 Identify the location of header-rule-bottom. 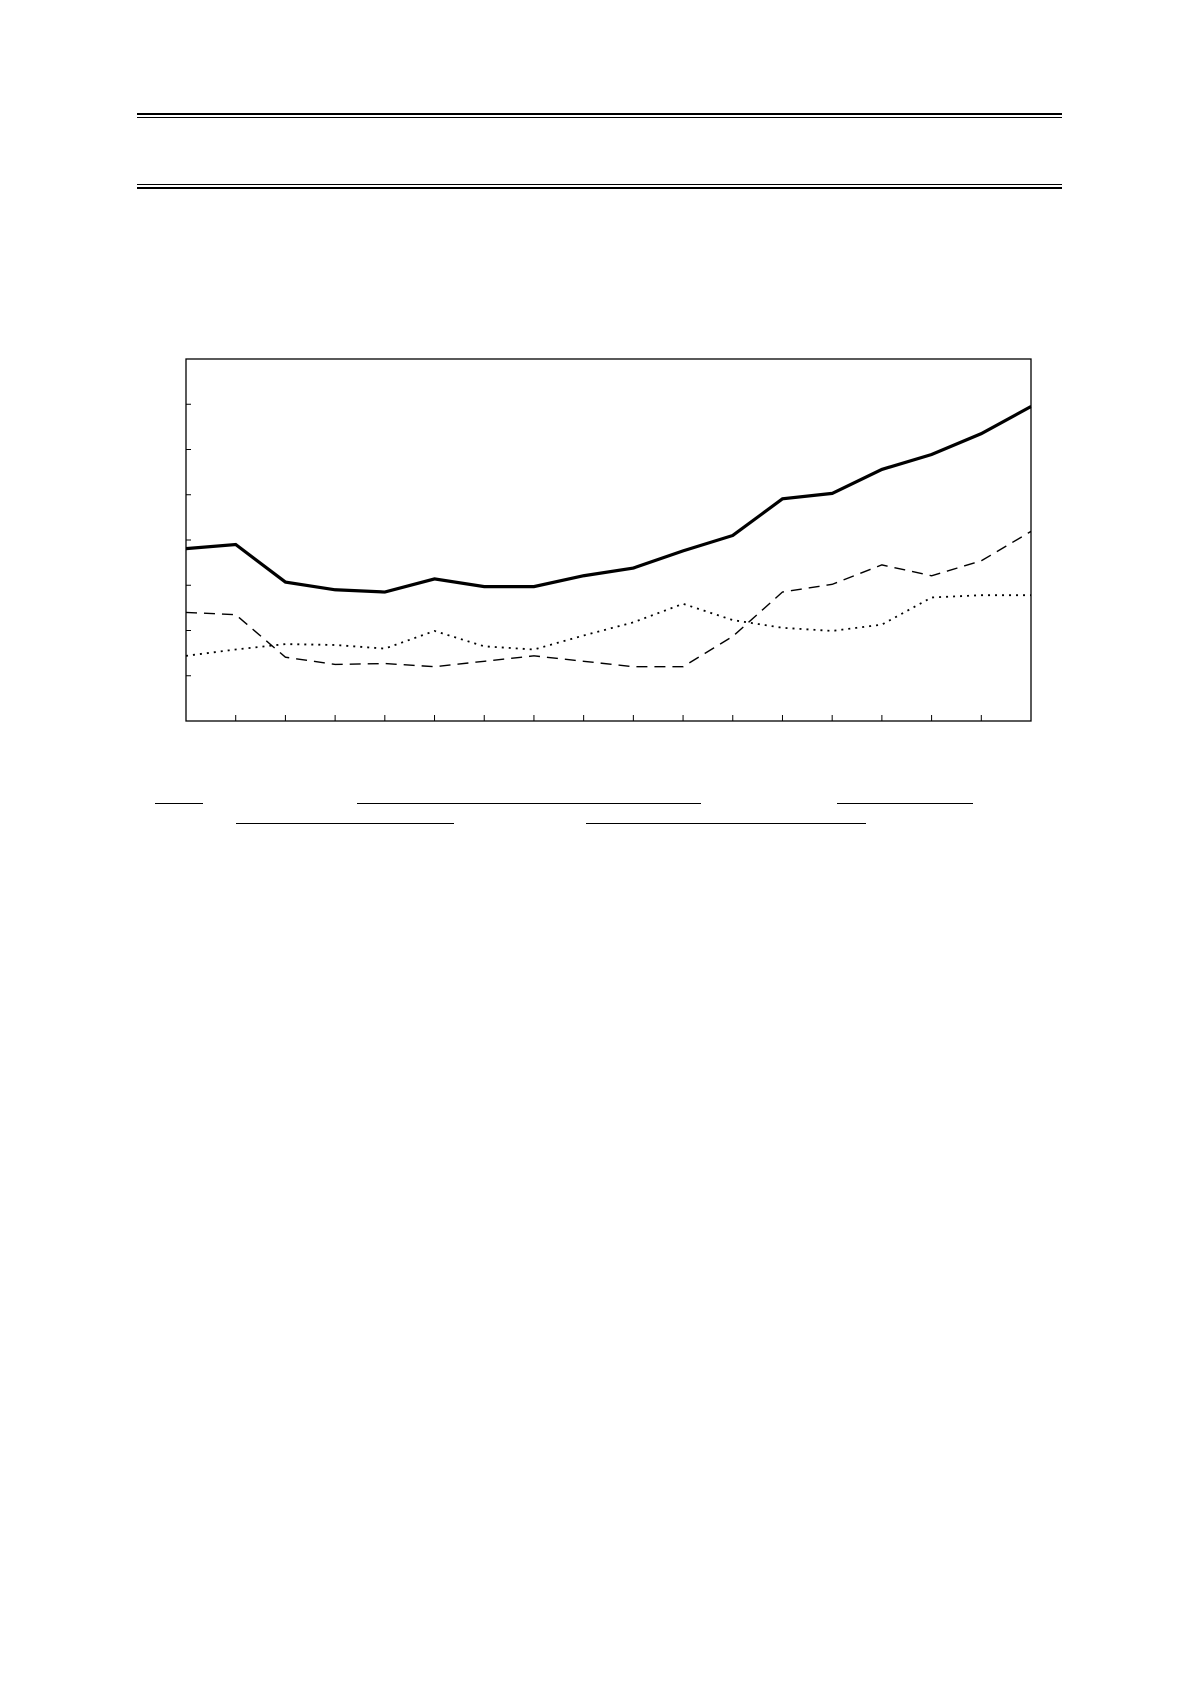
(599, 188).